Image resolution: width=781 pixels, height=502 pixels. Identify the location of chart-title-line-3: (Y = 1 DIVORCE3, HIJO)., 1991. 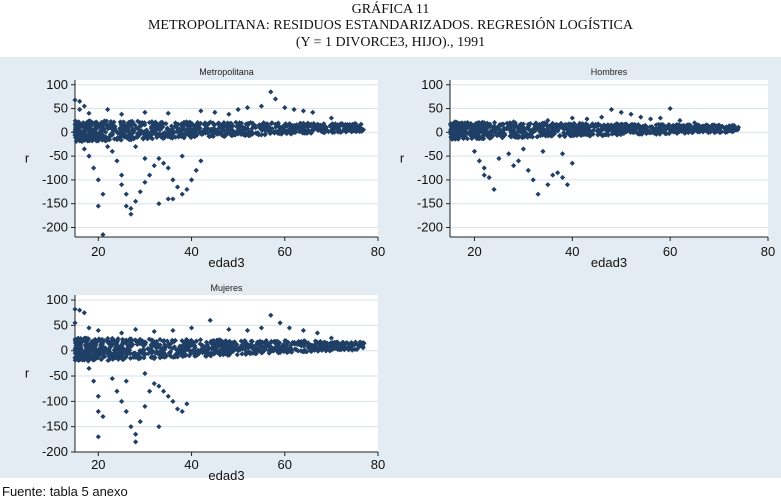
(390, 42).